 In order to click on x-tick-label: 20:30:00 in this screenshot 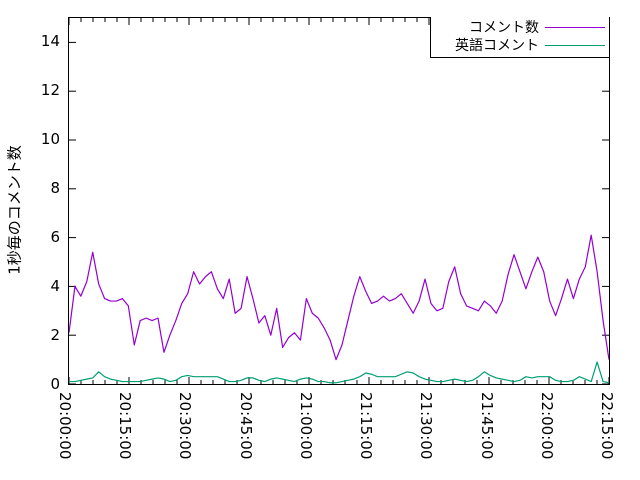, I will do `click(185, 426)`.